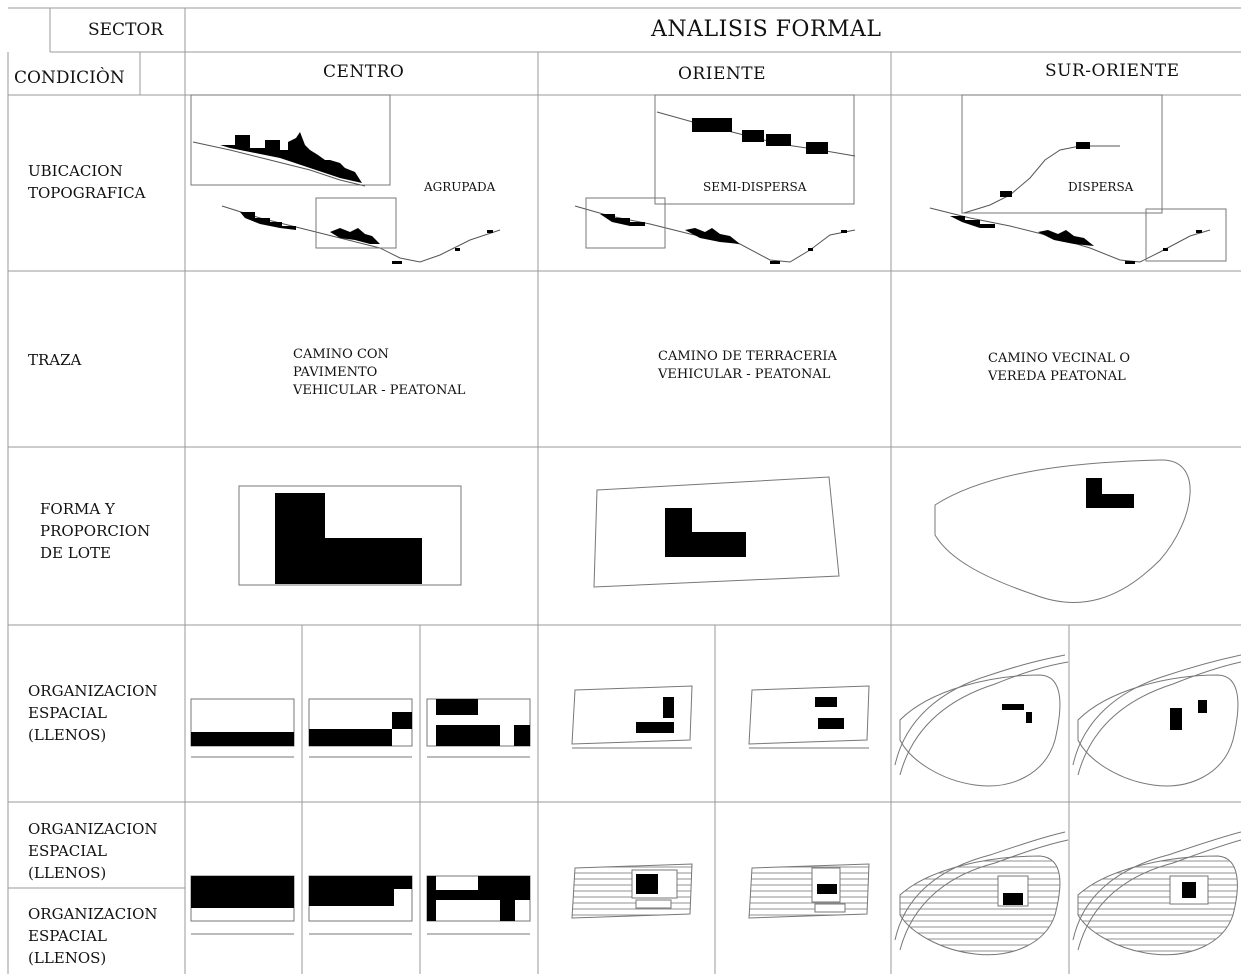 The width and height of the screenshot is (1241, 974). Describe the element at coordinates (766, 29) in the screenshot. I see `table-title: ANALISIS FORMAL` at that location.